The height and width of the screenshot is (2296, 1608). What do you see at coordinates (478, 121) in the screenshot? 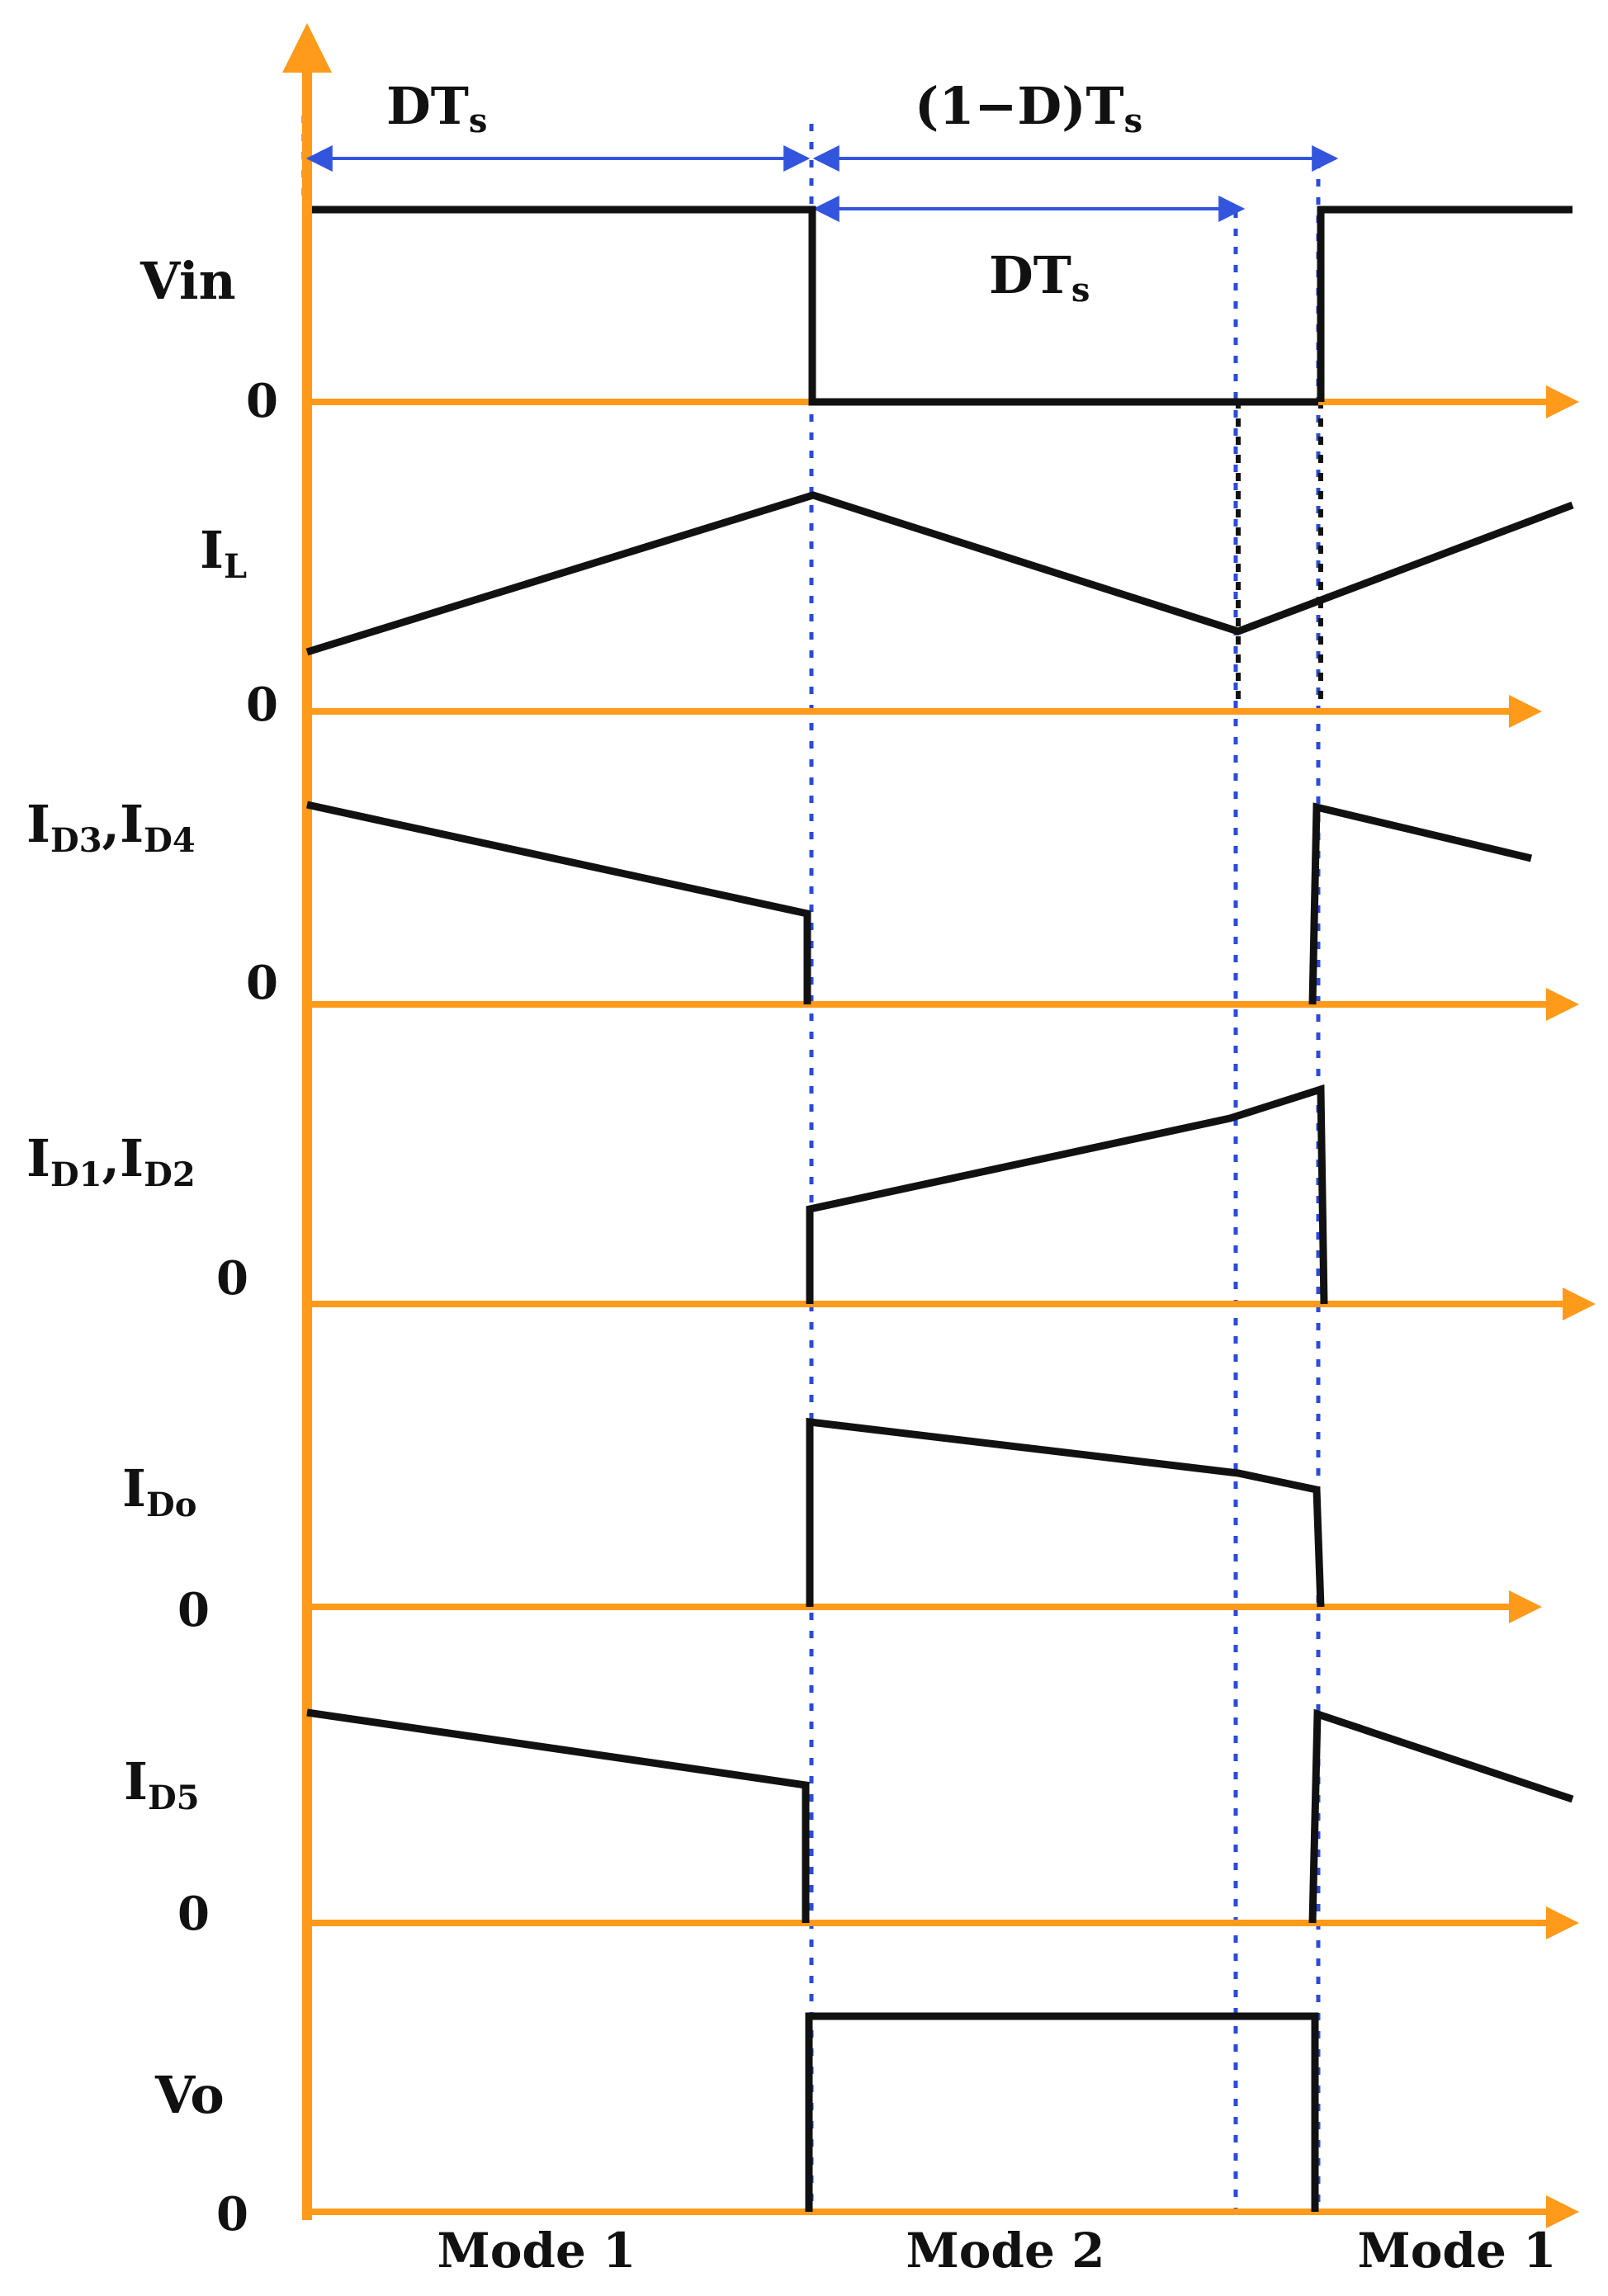
I see `dimension-label-dts-sub: s` at bounding box center [478, 121].